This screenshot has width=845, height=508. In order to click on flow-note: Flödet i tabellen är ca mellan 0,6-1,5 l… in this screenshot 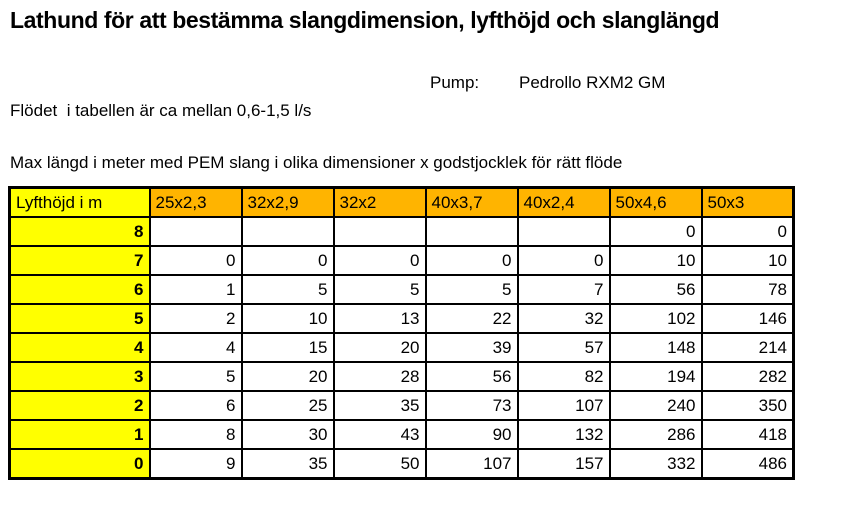, I will do `click(161, 110)`.